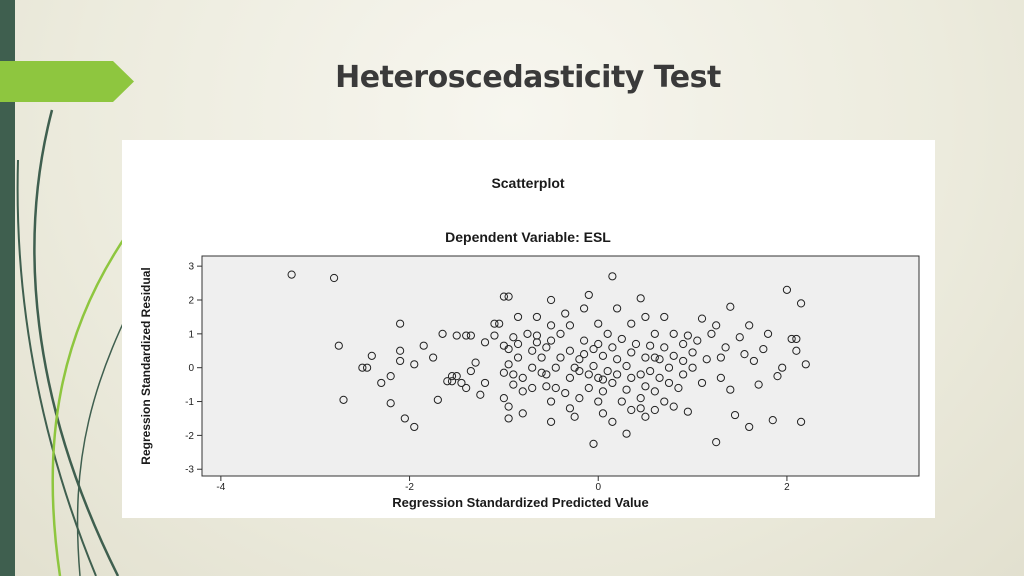 This screenshot has height=576, width=1024. Describe the element at coordinates (189, 436) in the screenshot. I see `y-tick-label: -2` at that location.